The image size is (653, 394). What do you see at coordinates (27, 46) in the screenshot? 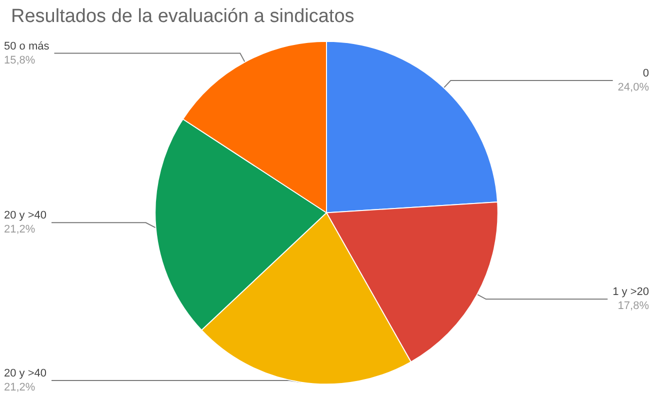
I see `slice-label: 50 o más` at bounding box center [27, 46].